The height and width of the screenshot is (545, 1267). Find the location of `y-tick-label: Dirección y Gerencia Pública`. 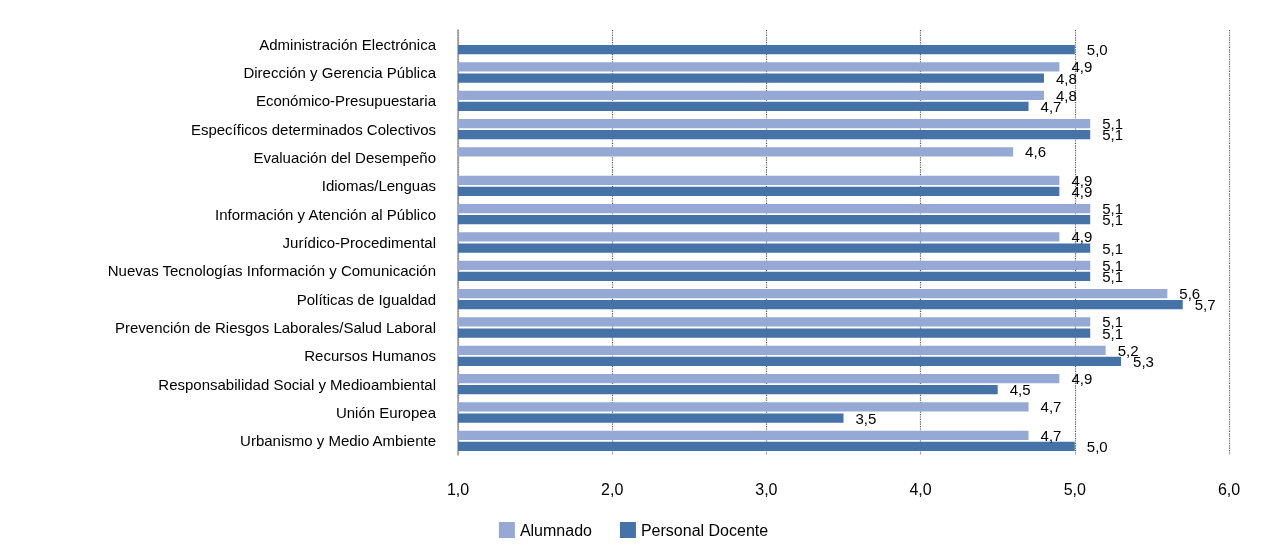

y-tick-label: Dirección y Gerencia Pública is located at coordinates (340, 72).